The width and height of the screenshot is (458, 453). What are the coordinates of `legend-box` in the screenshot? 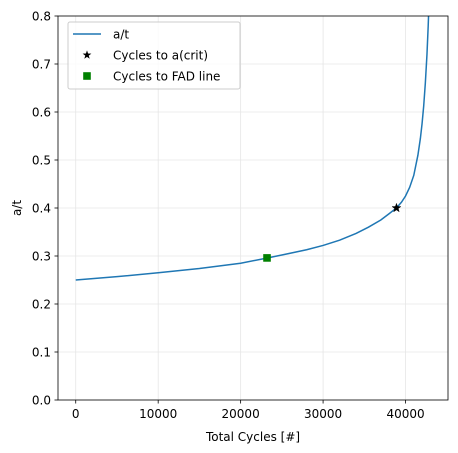 It's located at (154, 55).